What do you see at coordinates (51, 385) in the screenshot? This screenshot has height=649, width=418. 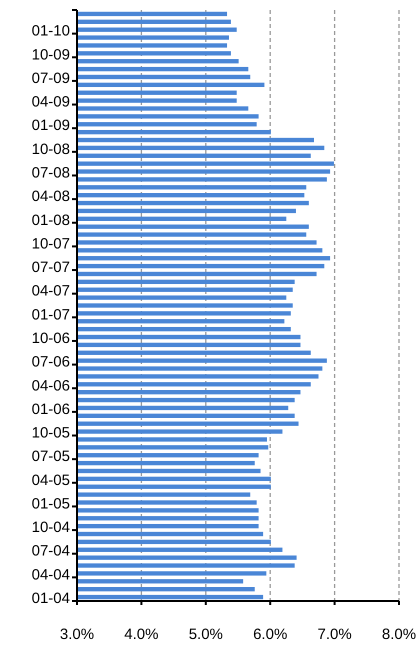 I see `y-tick-label: 04-06` at bounding box center [51, 385].